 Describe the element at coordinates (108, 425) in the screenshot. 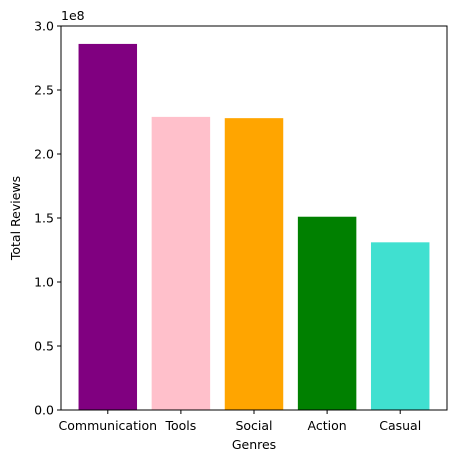

I see `x-tick-label: Communication` at that location.